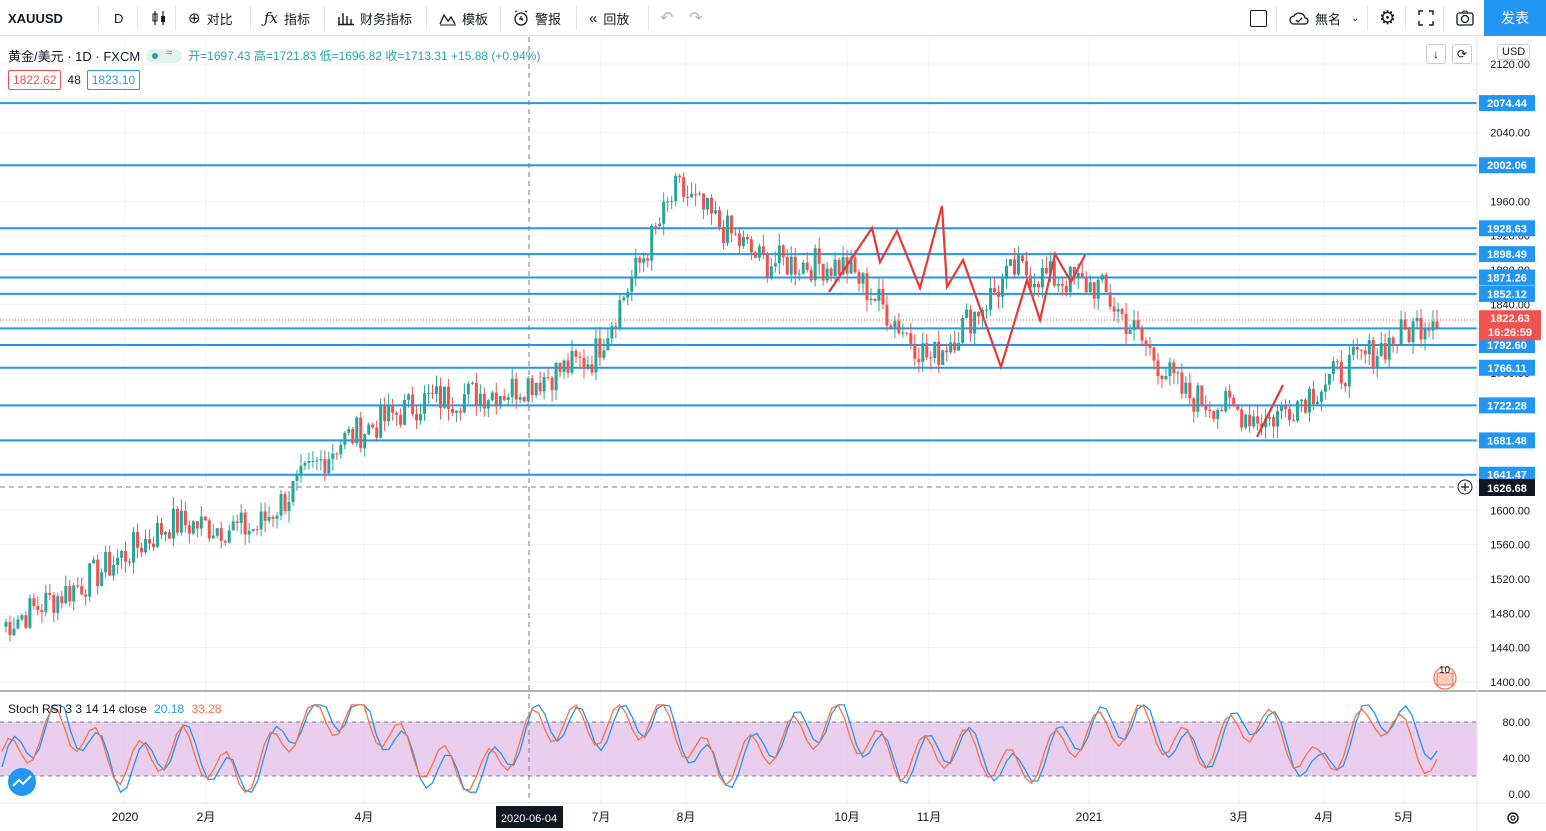  Describe the element at coordinates (169, 52) in the screenshot. I see `wave-icon: ≈` at that location.